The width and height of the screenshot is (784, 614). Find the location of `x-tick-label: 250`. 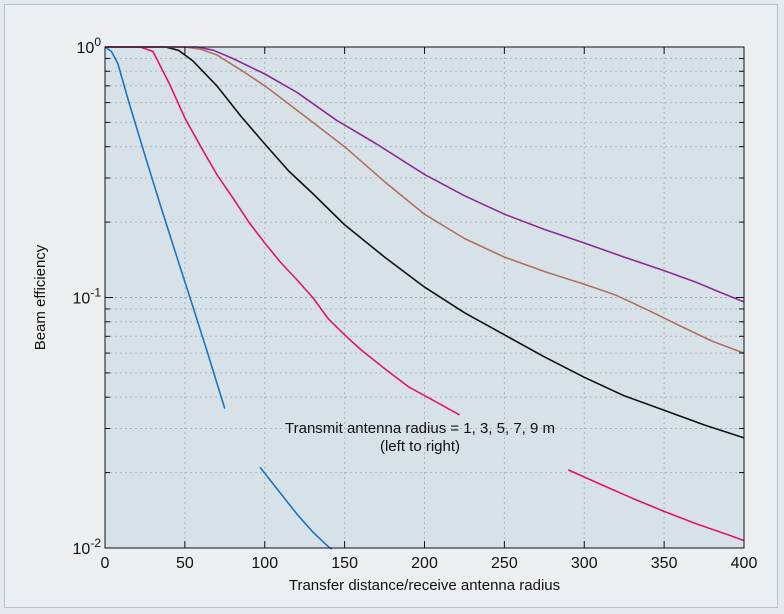

x-tick-label: 250 is located at coordinates (504, 563).